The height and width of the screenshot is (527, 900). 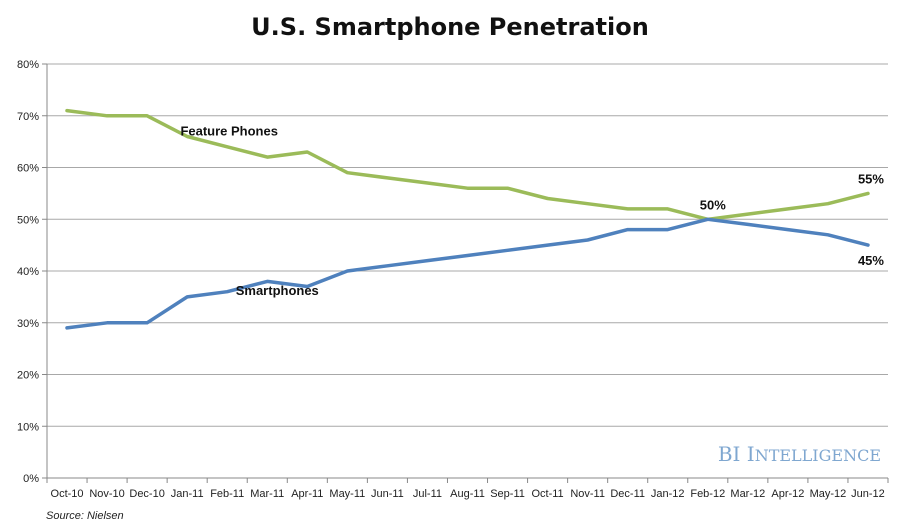 I want to click on x-tick-label: Oct-11, so click(x=547, y=494).